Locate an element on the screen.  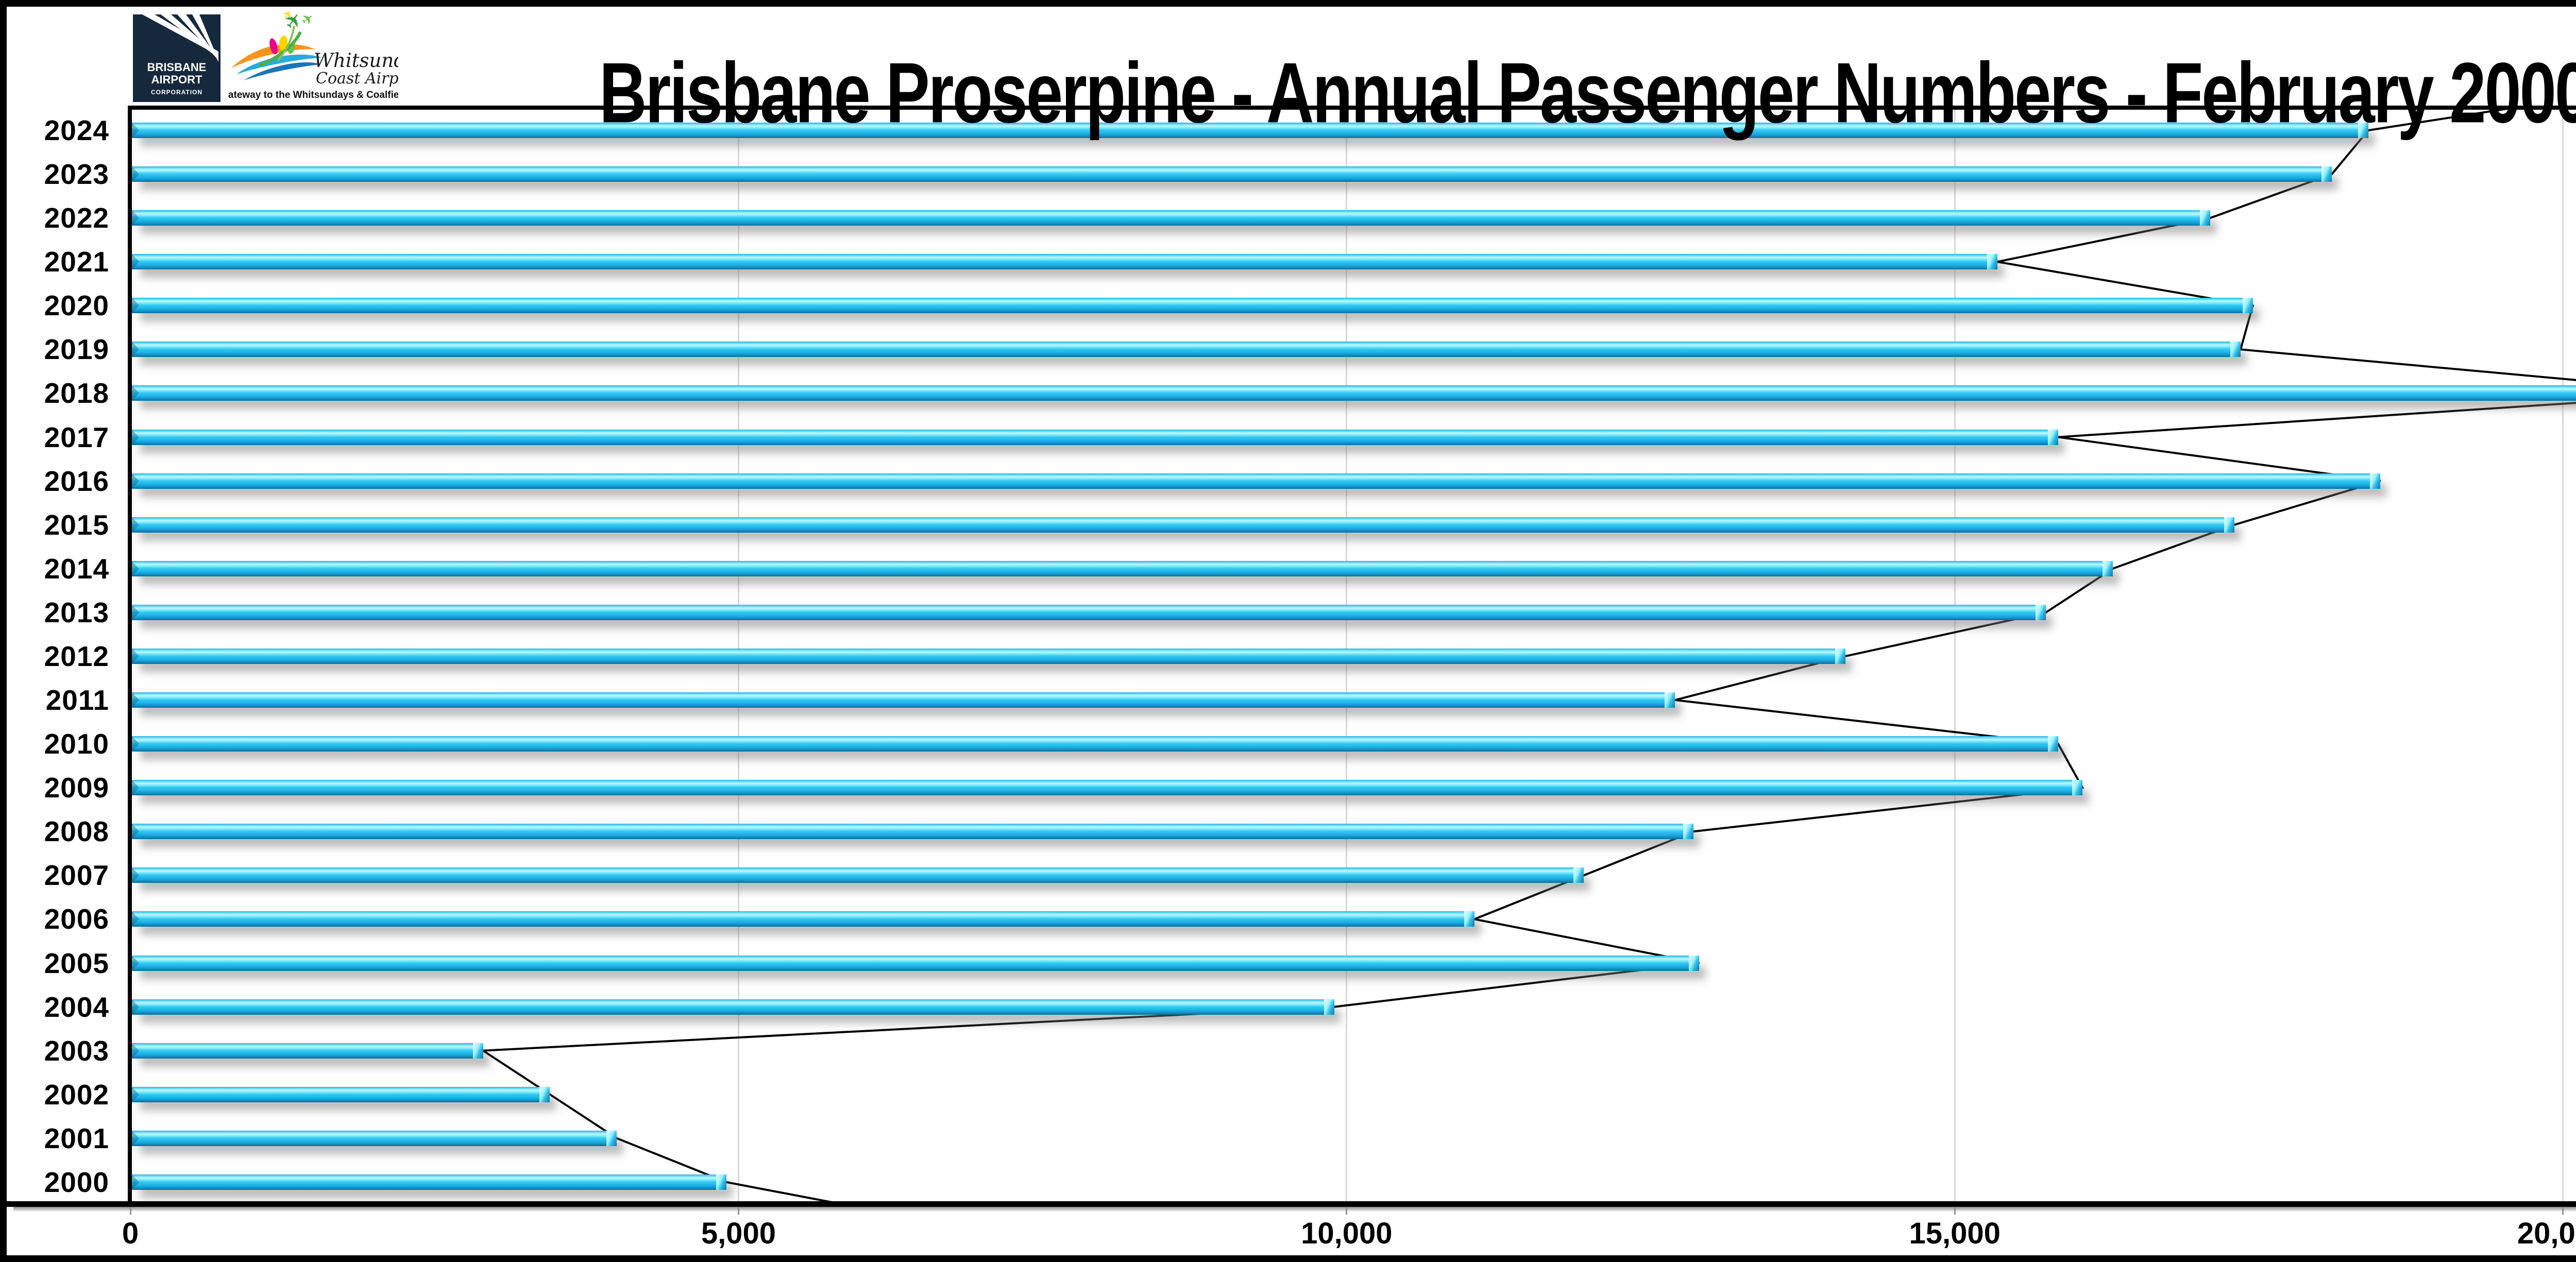
bar-2012 is located at coordinates (988, 656).